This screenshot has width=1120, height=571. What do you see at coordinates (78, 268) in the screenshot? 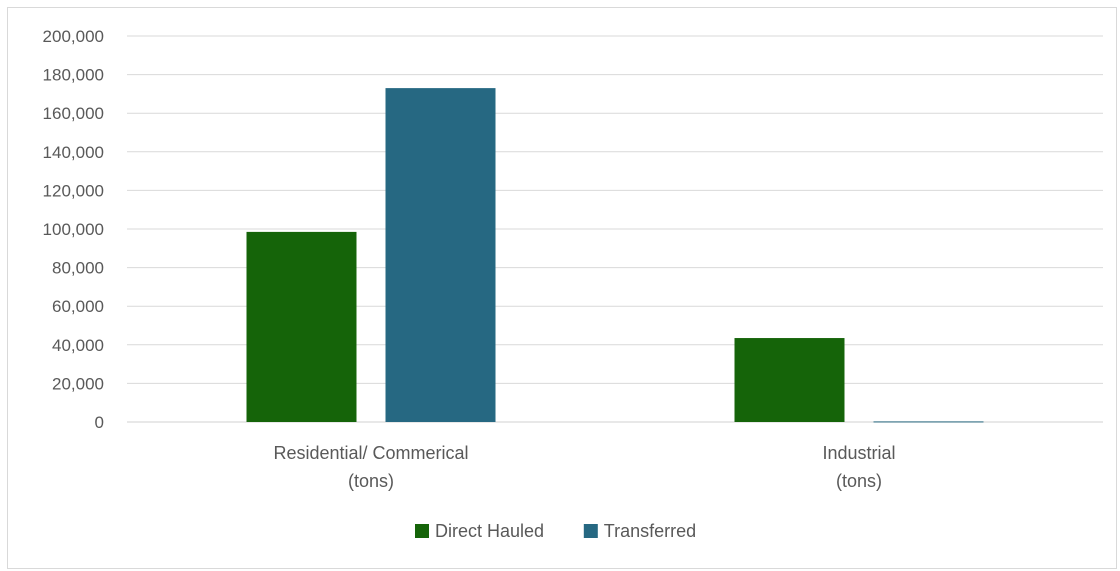
I see `y-tick-label: 80,000` at bounding box center [78, 268].